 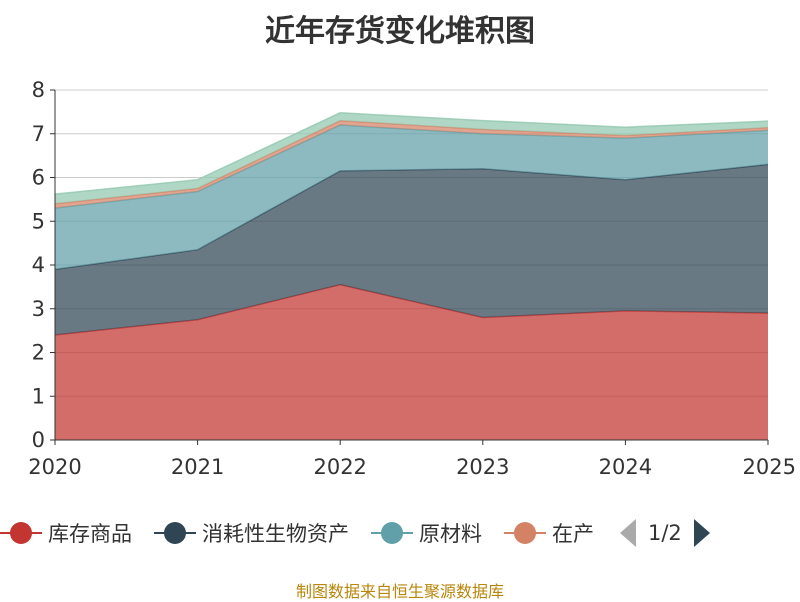 What do you see at coordinates (628, 533) in the screenshot?
I see `legend-prev-page-icon` at bounding box center [628, 533].